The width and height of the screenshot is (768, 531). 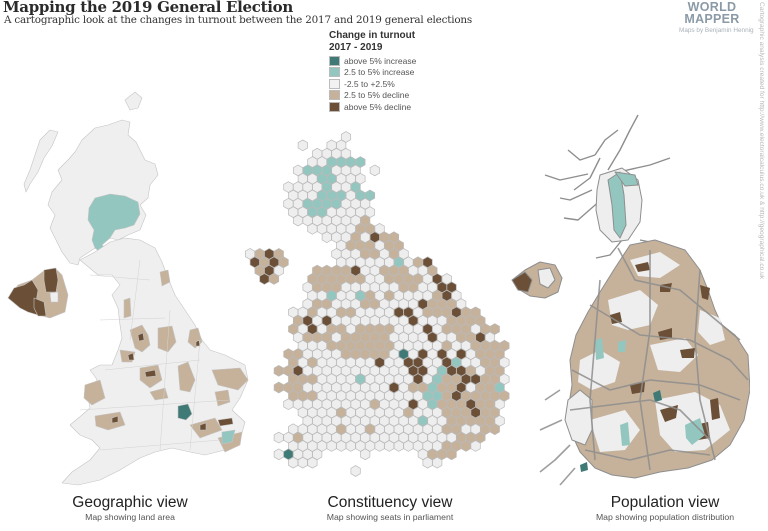 What do you see at coordinates (390, 502) in the screenshot?
I see `constituency-view-title: Constituency view` at bounding box center [390, 502].